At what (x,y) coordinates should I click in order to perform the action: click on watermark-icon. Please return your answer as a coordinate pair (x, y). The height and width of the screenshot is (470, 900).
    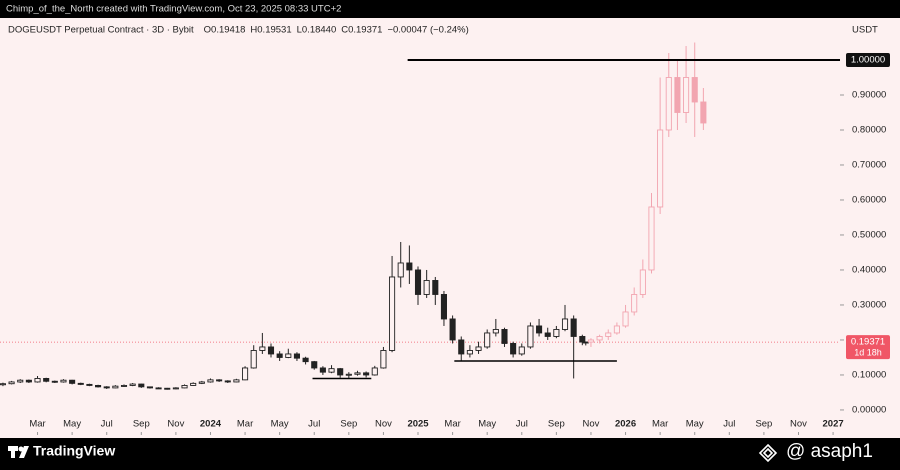
    Looking at the image, I should click on (768, 453).